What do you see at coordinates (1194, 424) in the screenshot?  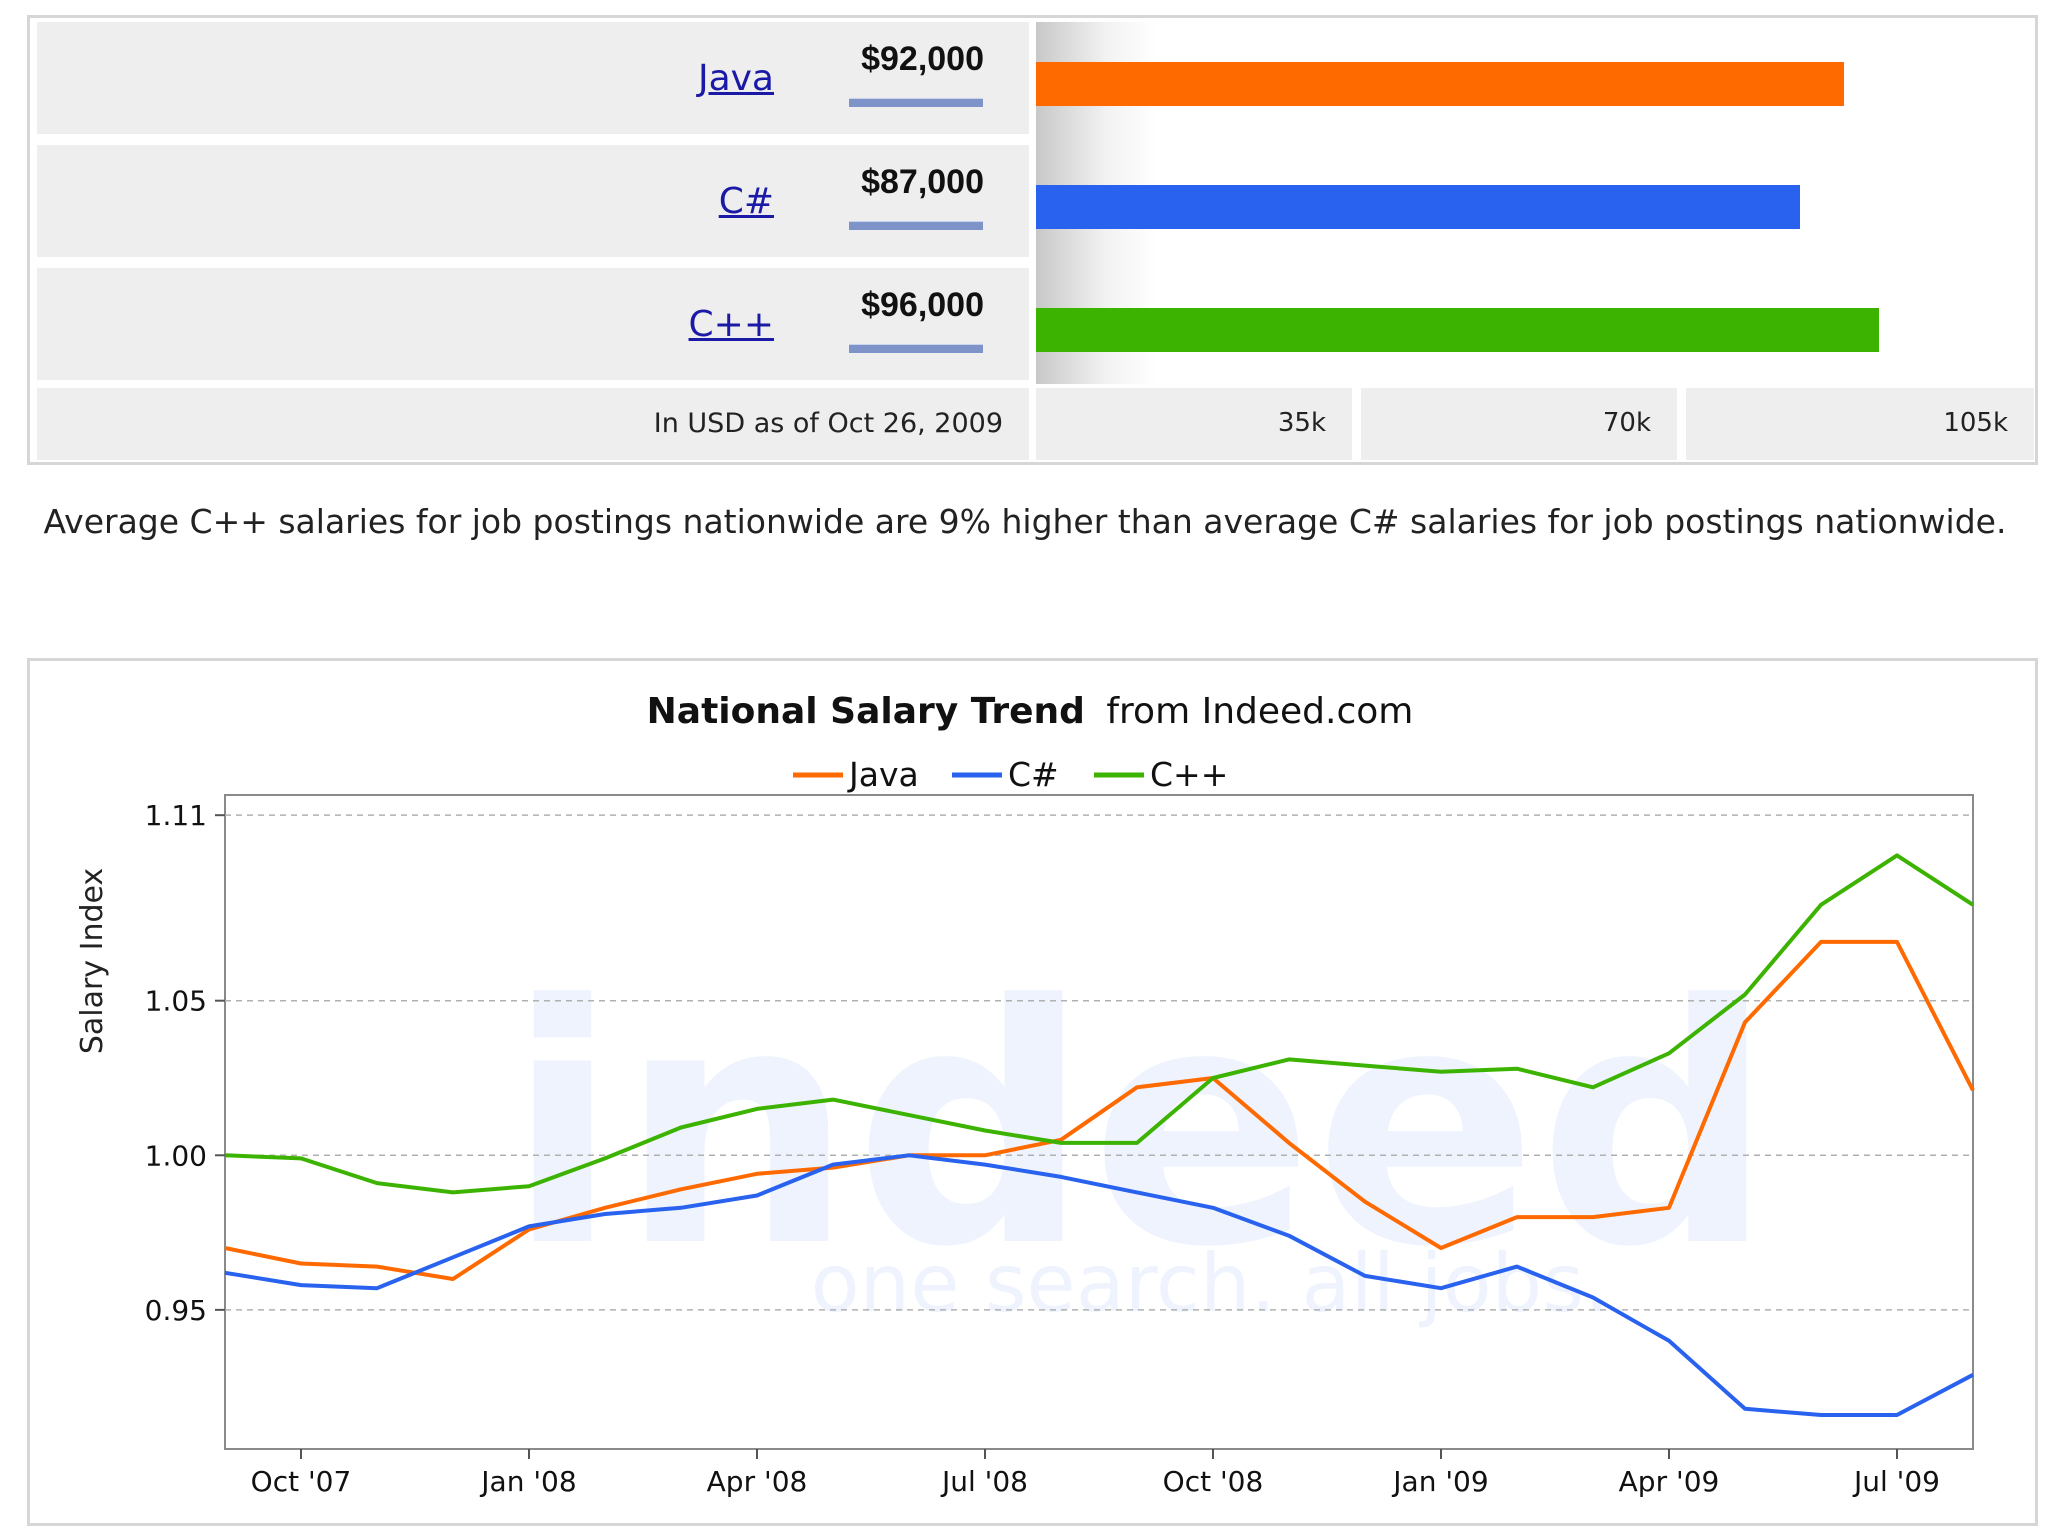 I see `bar-axis-tick-cell: 35k` at bounding box center [1194, 424].